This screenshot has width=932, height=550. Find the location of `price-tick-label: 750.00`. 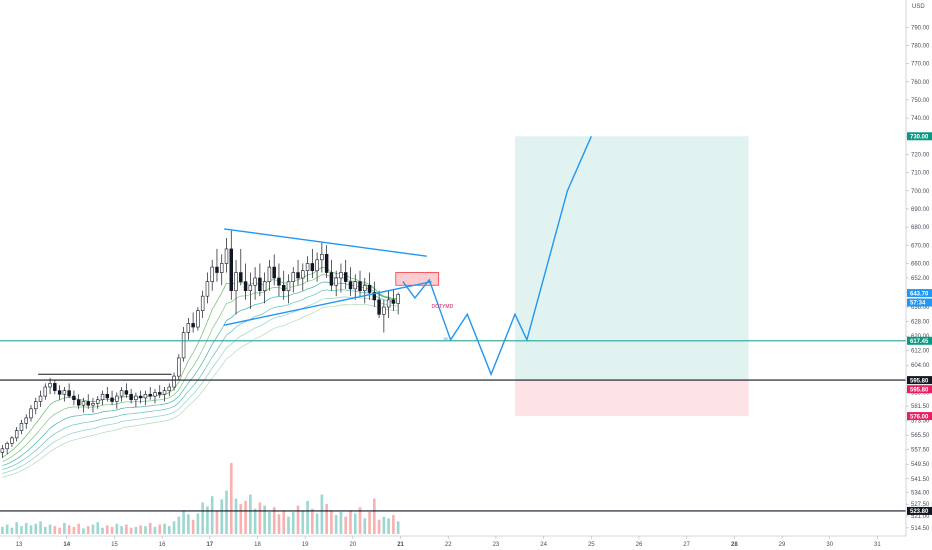

price-tick-label: 750.00 is located at coordinates (920, 101).